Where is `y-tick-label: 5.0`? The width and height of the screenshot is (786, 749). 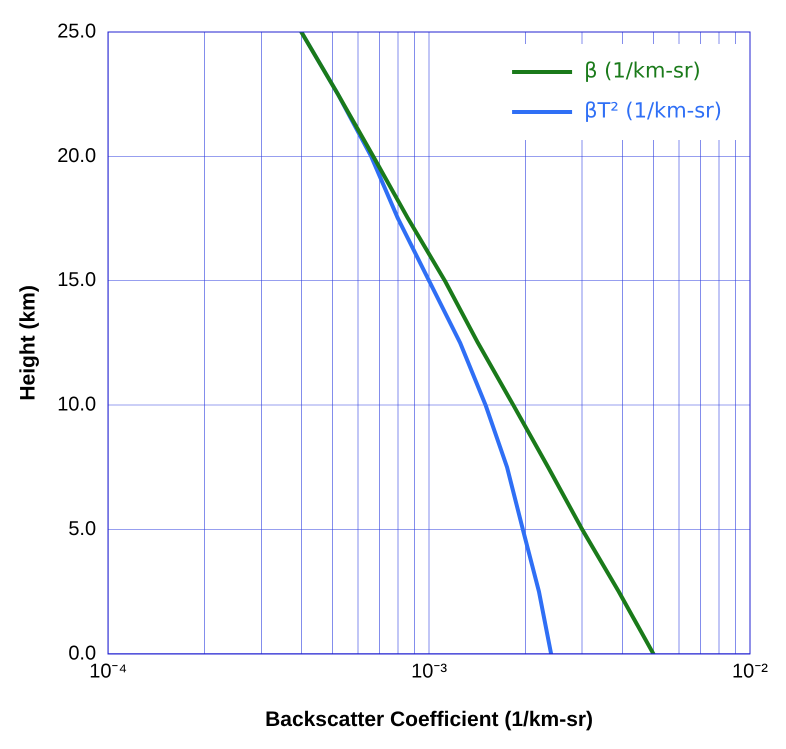 y-tick-label: 5.0 is located at coordinates (82, 529).